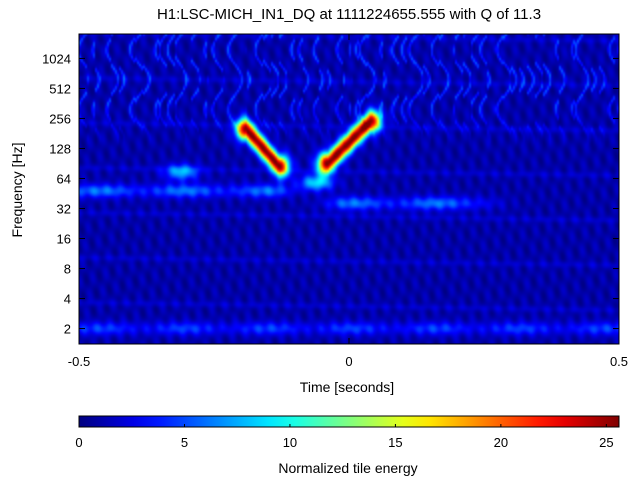 This screenshot has height=479, width=629. Describe the element at coordinates (79, 361) in the screenshot. I see `x-tick-label: -0.5` at that location.